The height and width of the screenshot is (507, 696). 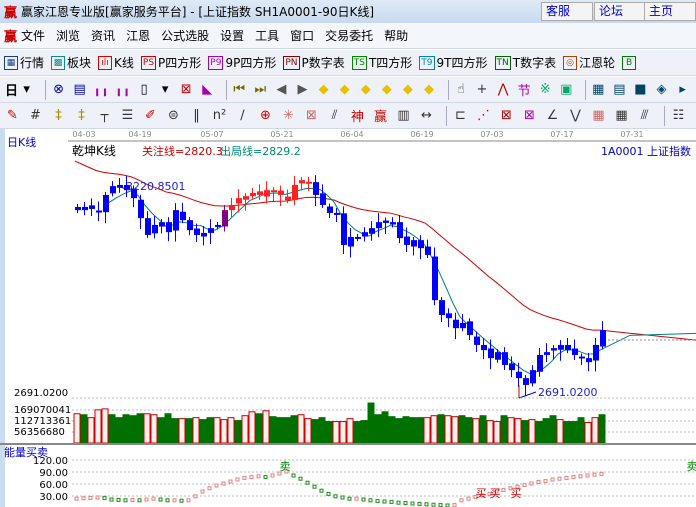 I want to click on toolbar-kline: ılı K线, so click(x=116, y=62).